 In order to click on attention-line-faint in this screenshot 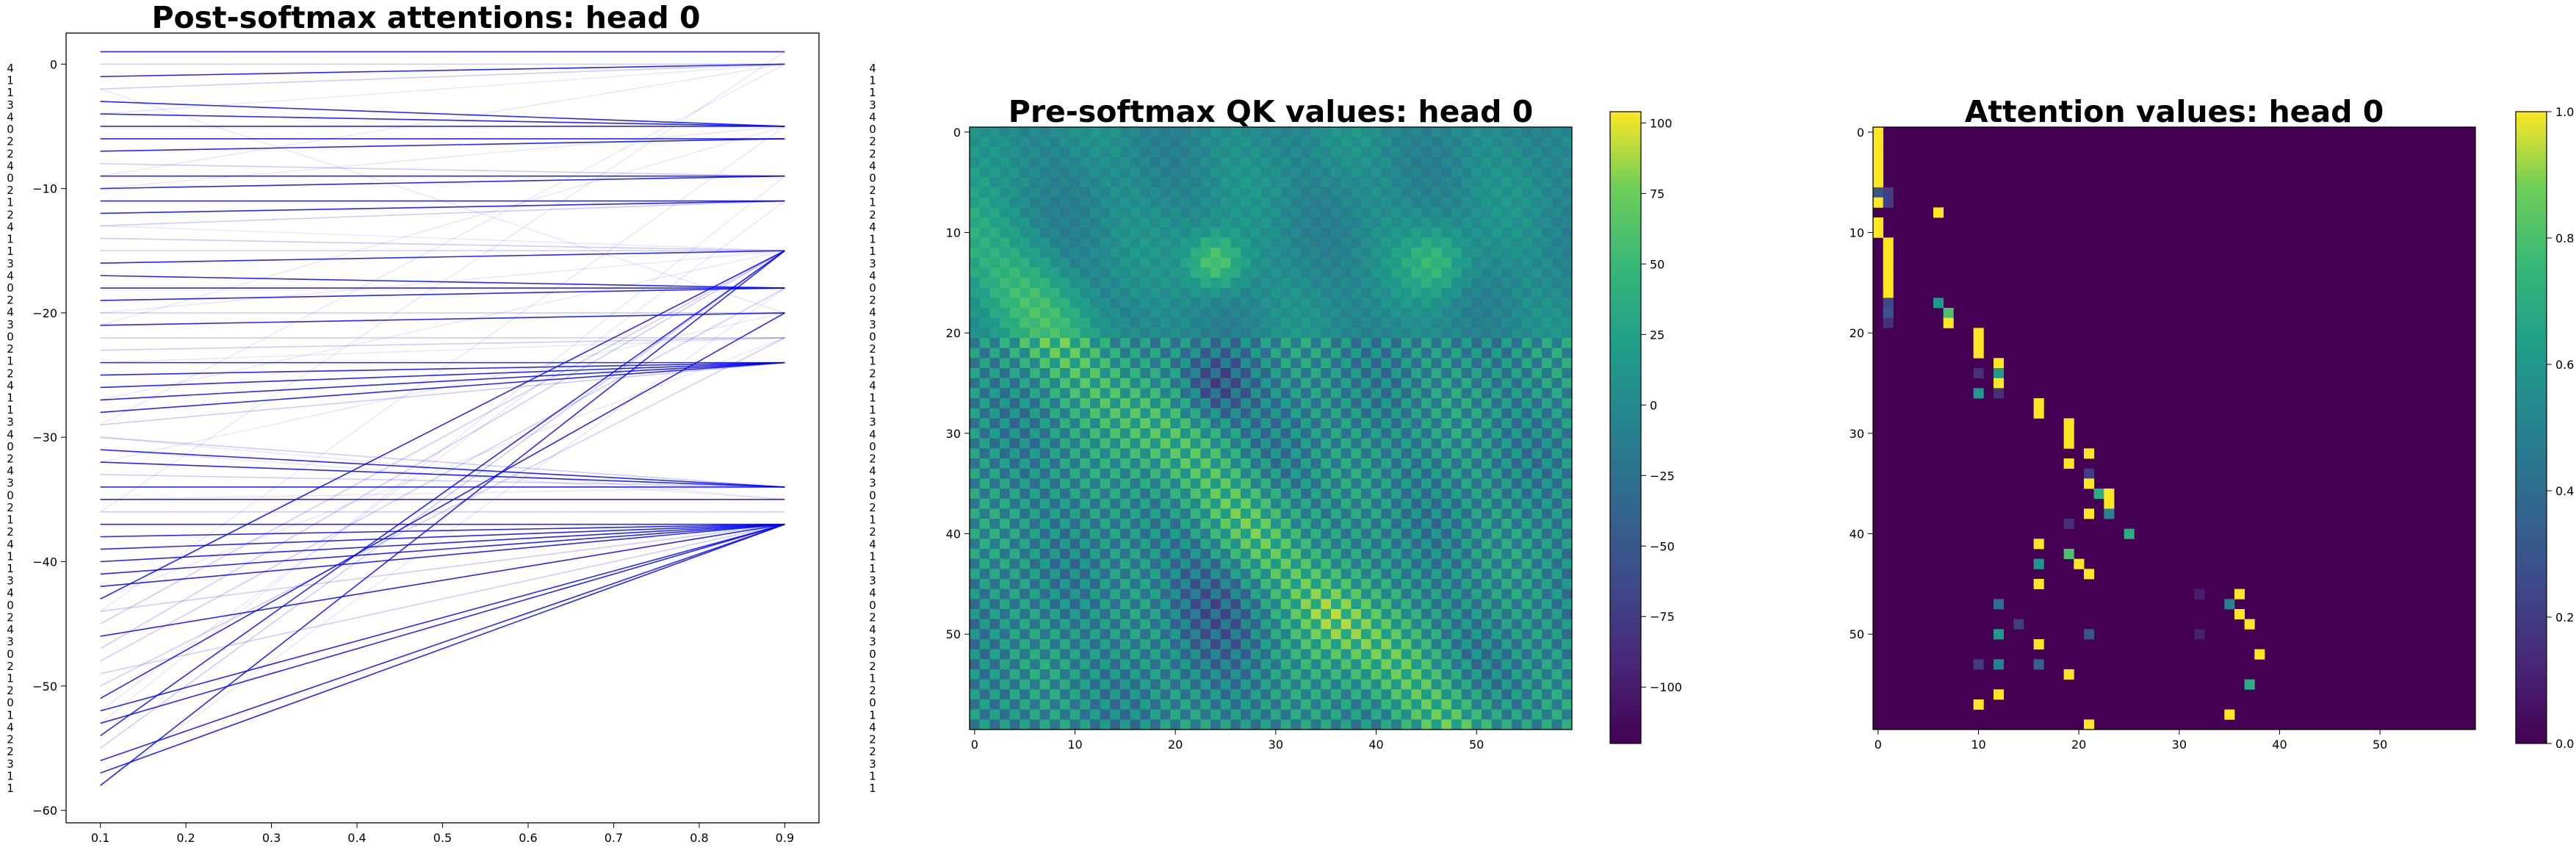, I will do `click(443, 325)`.